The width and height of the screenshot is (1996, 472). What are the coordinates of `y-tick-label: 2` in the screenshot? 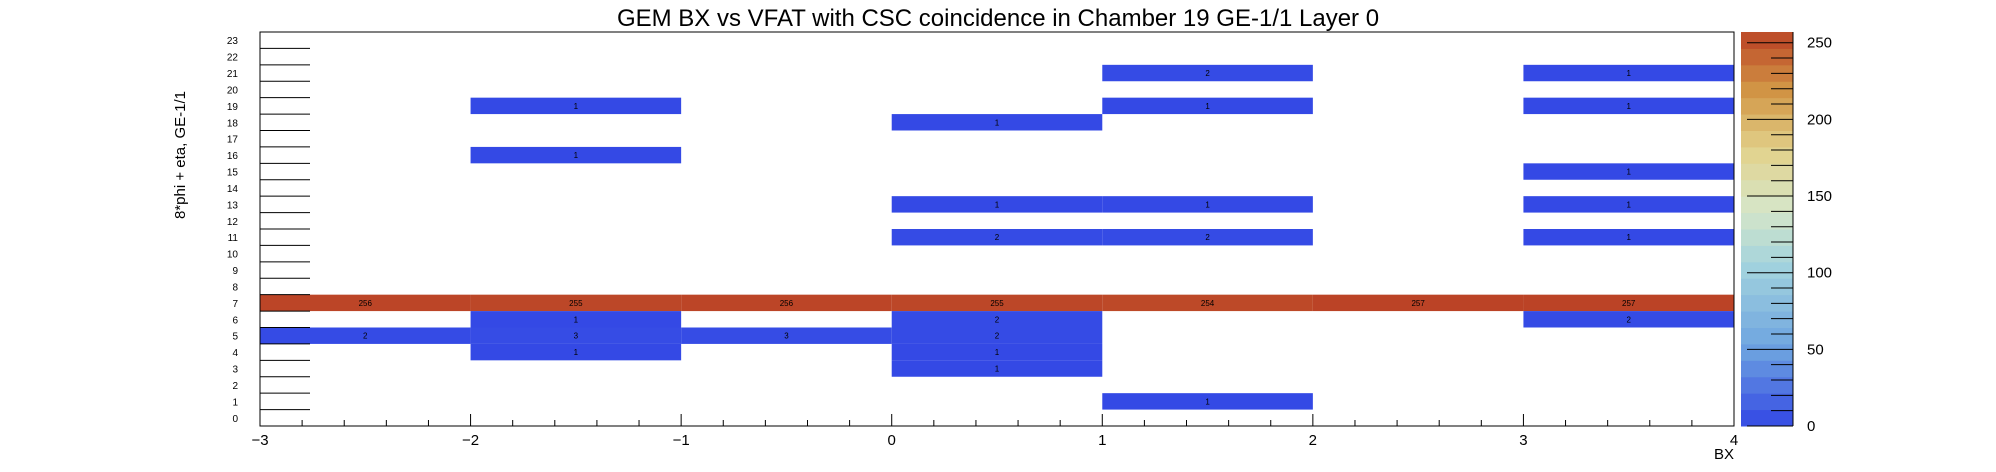 It's located at (235, 386).